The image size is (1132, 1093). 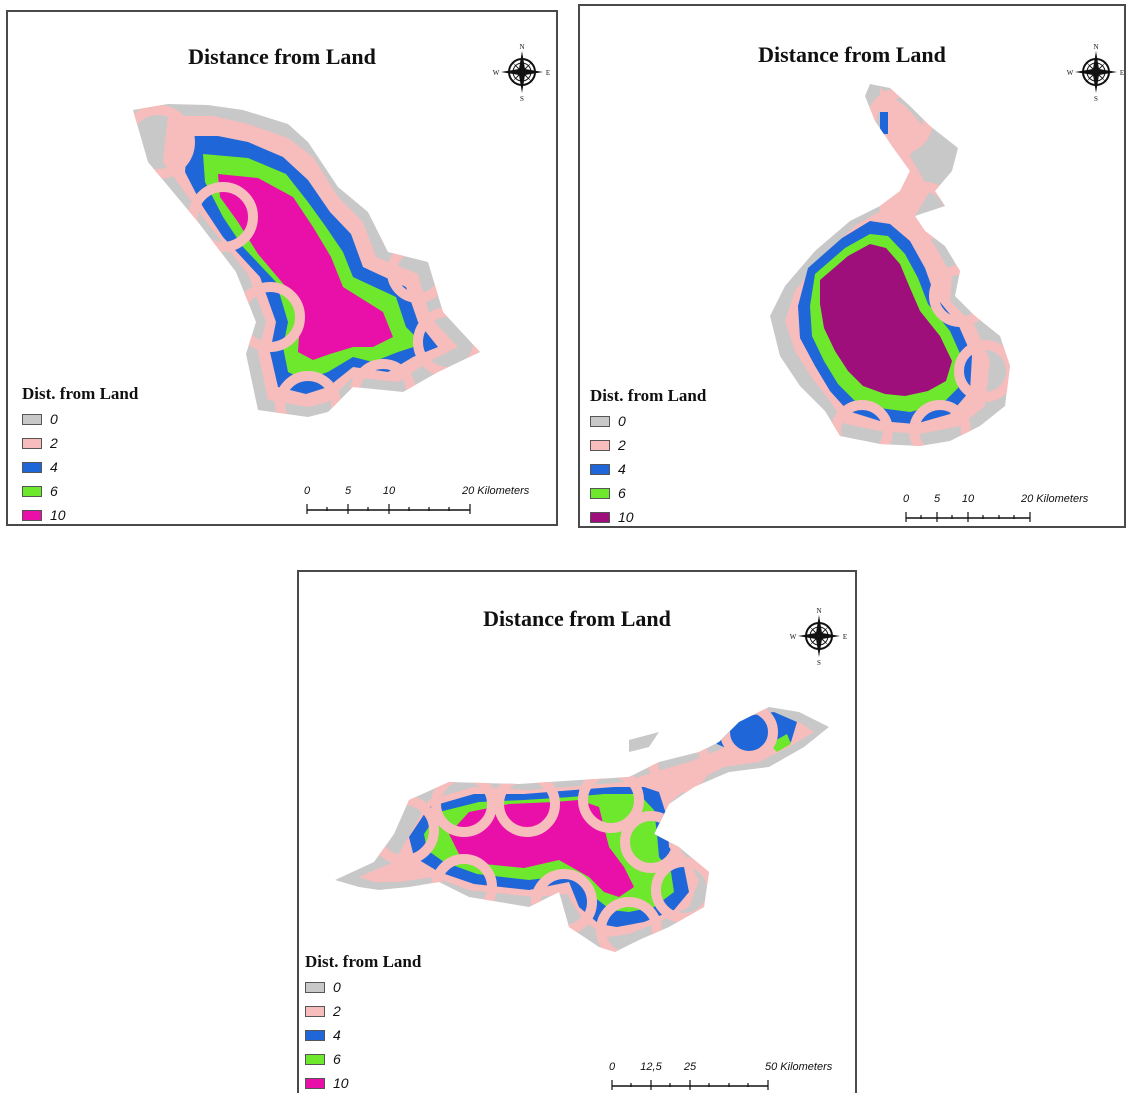 I want to click on scale-bar: 0 12,5 25 50 Kilometers, so click(x=721, y=1075).